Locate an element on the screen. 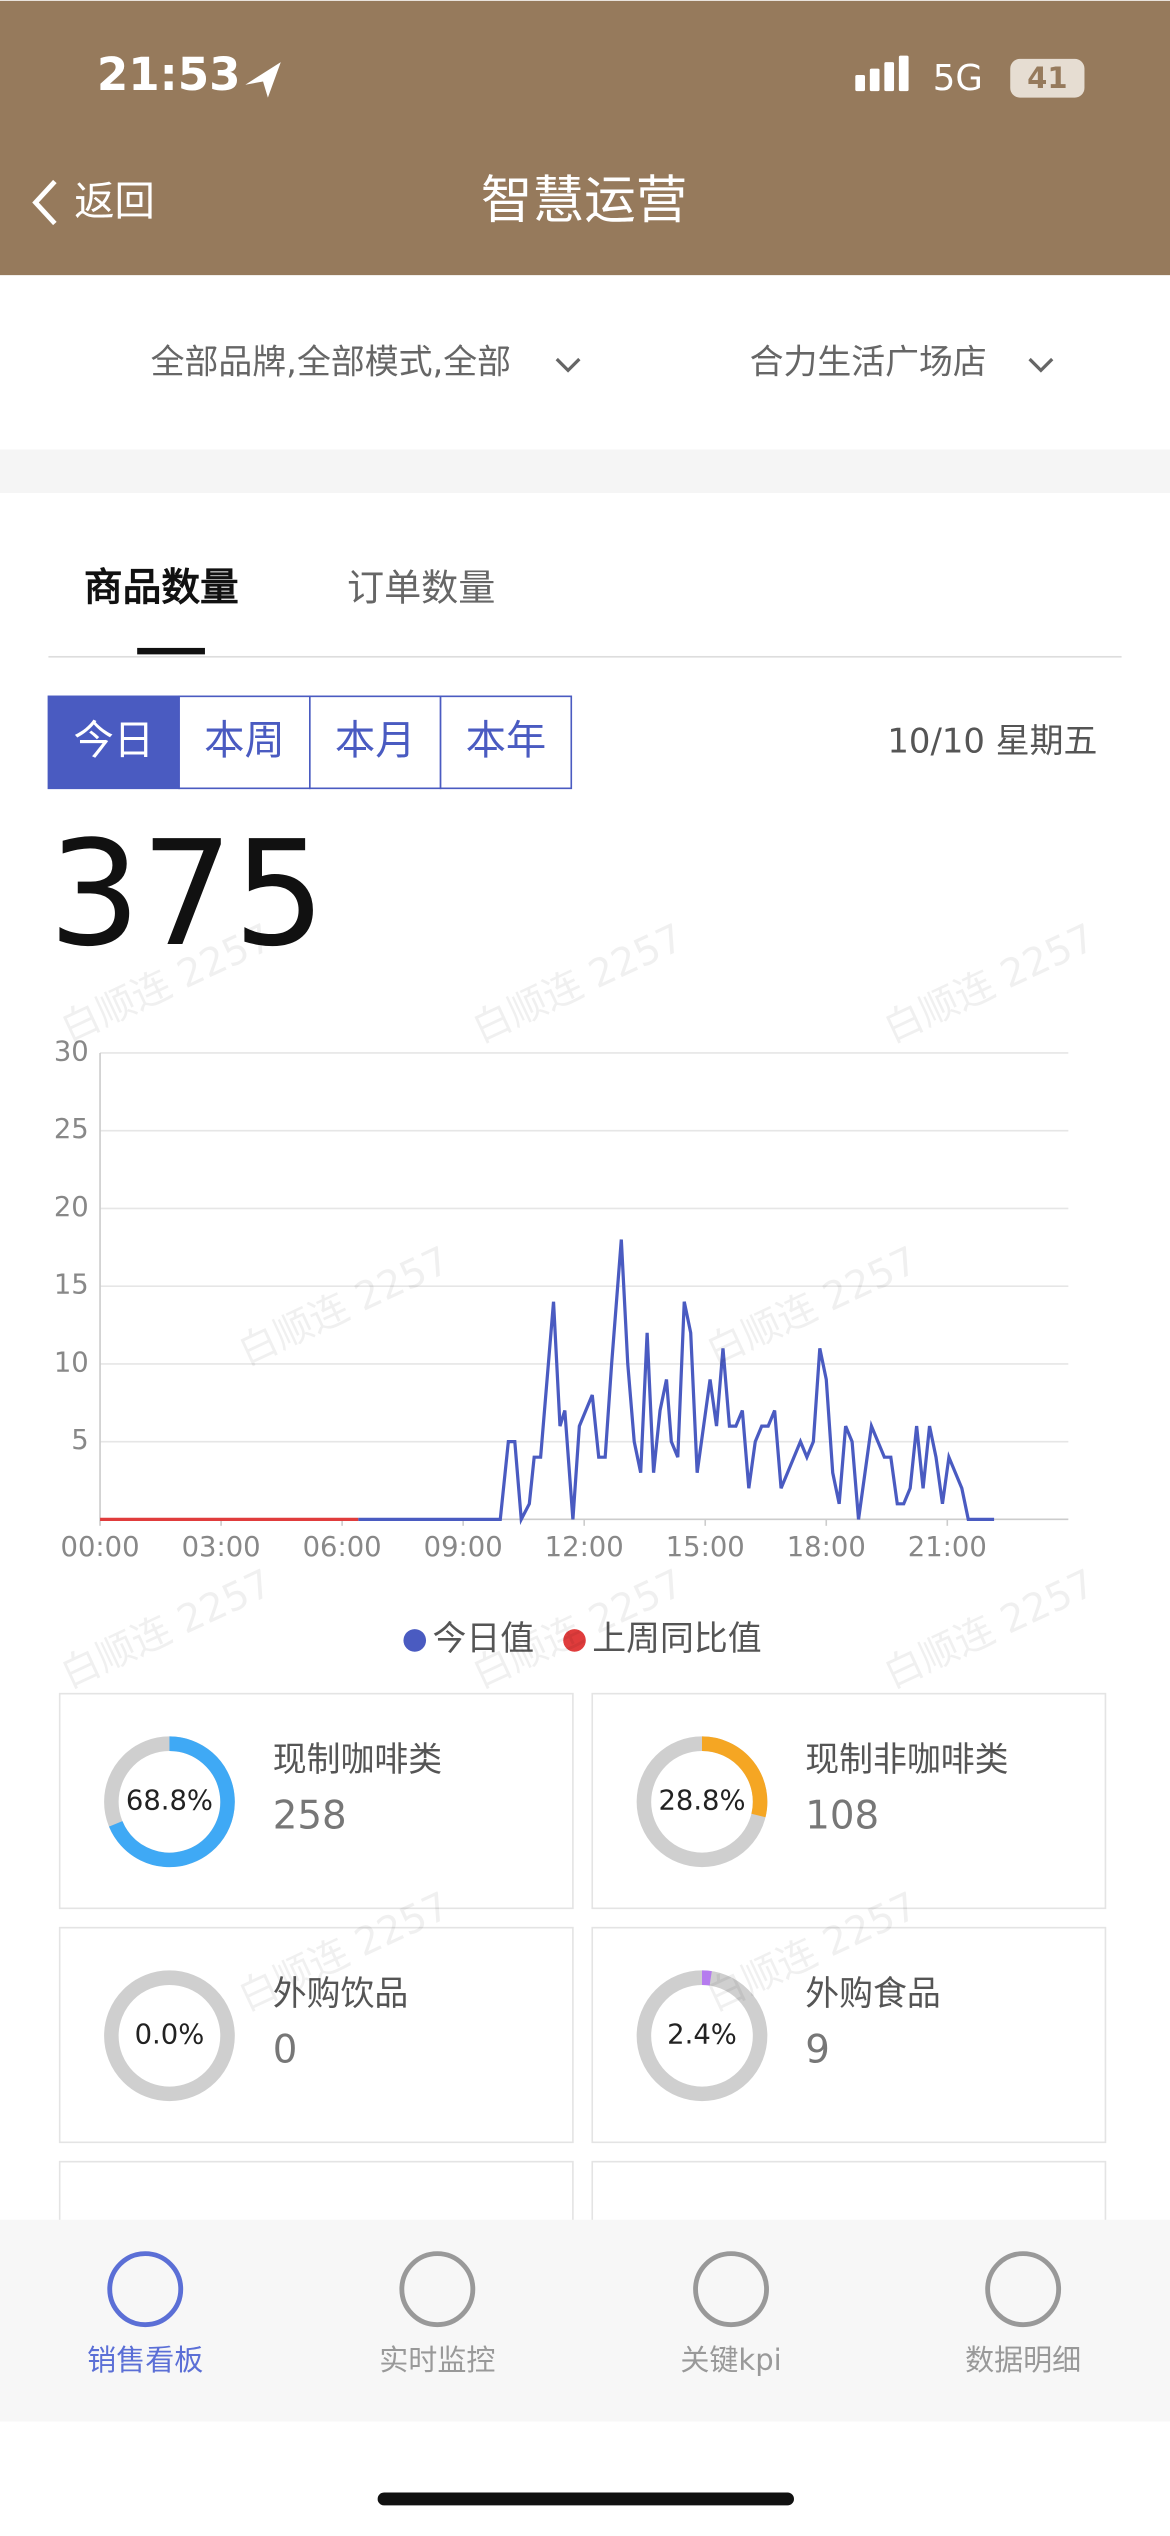 The width and height of the screenshot is (1170, 2536). status-time: 21:53 is located at coordinates (169, 74).